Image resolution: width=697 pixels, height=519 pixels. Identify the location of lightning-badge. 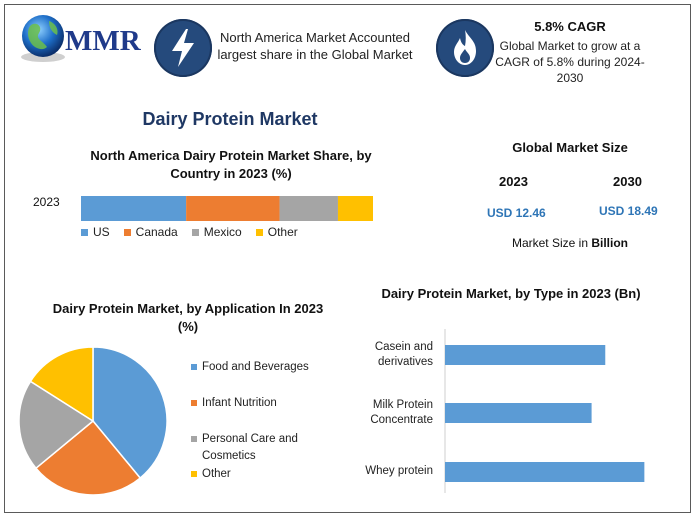
(183, 48).